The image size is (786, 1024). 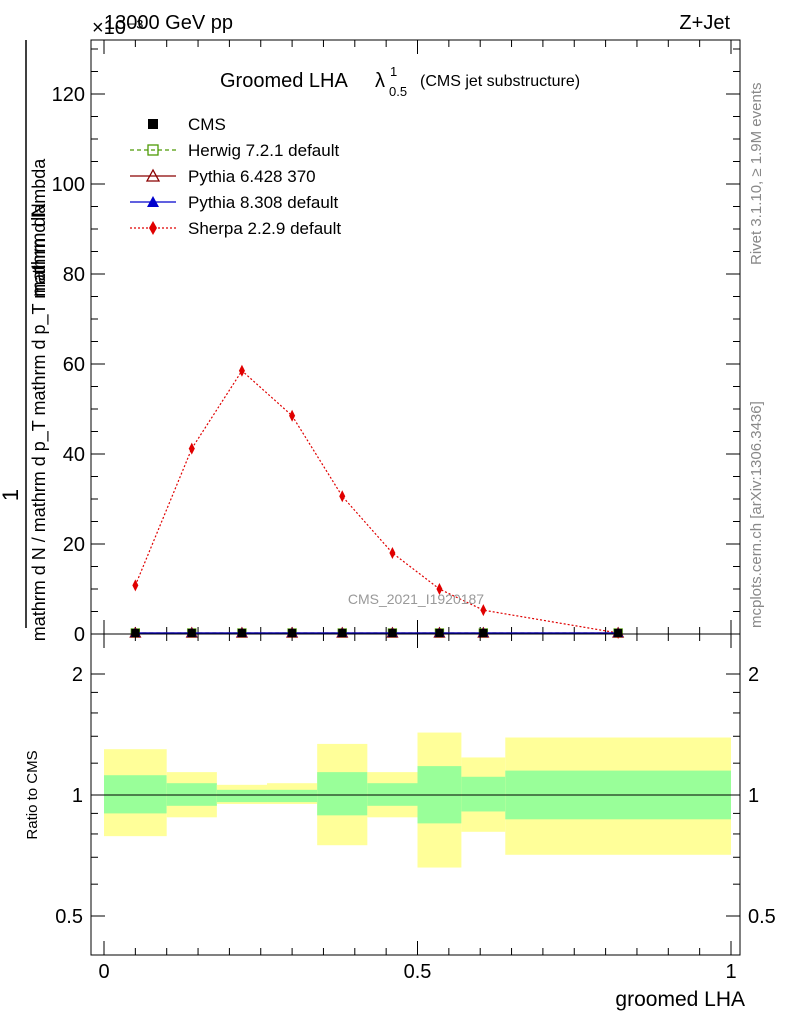 I want to click on legend-label: Pythia 8.308 default, so click(x=263, y=202).